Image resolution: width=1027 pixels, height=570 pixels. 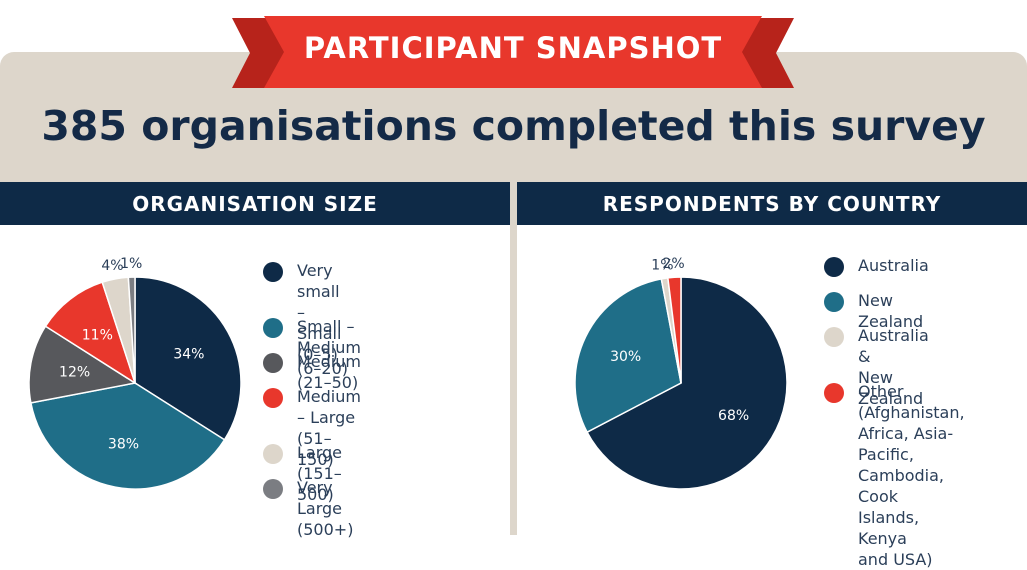 What do you see at coordinates (319, 312) in the screenshot?
I see `legend-label: Very small – Small (0–5)` at bounding box center [319, 312].